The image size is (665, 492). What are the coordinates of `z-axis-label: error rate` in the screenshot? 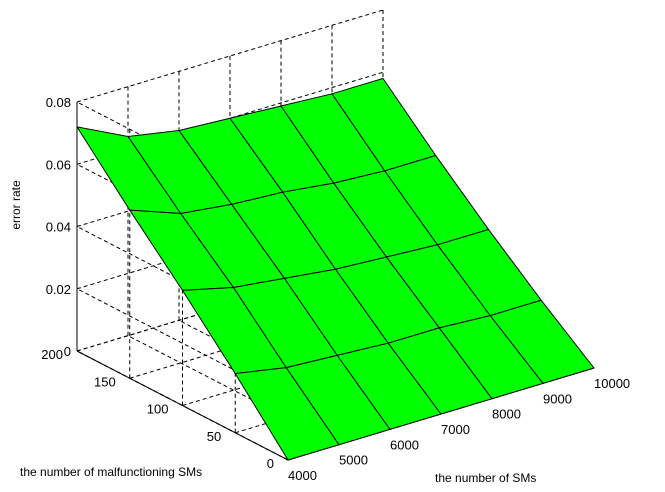 It's located at (16, 205).